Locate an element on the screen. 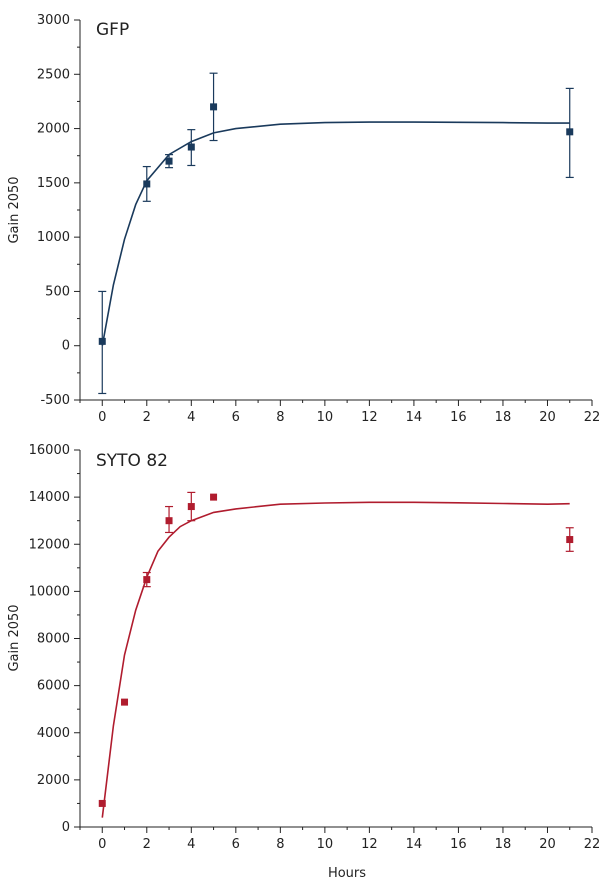  y-tick-label: 10000 is located at coordinates (49, 591).